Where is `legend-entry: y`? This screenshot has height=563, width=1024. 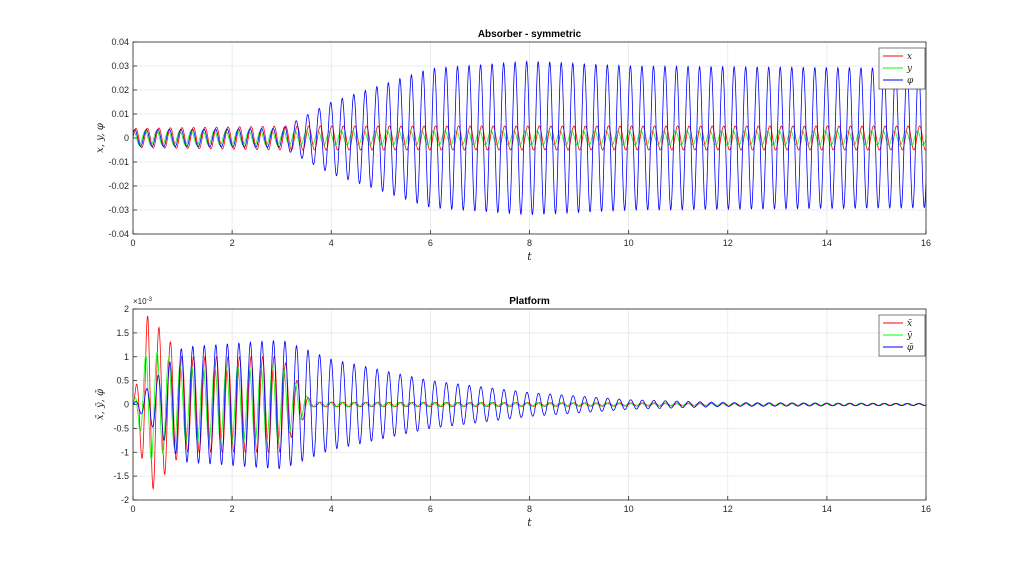
legend-entry: y is located at coordinates (909, 69).